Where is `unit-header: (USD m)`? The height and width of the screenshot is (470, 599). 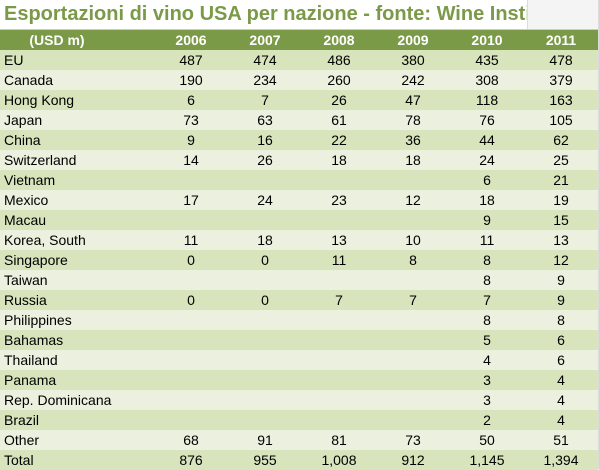 unit-header: (USD m) is located at coordinates (77, 40).